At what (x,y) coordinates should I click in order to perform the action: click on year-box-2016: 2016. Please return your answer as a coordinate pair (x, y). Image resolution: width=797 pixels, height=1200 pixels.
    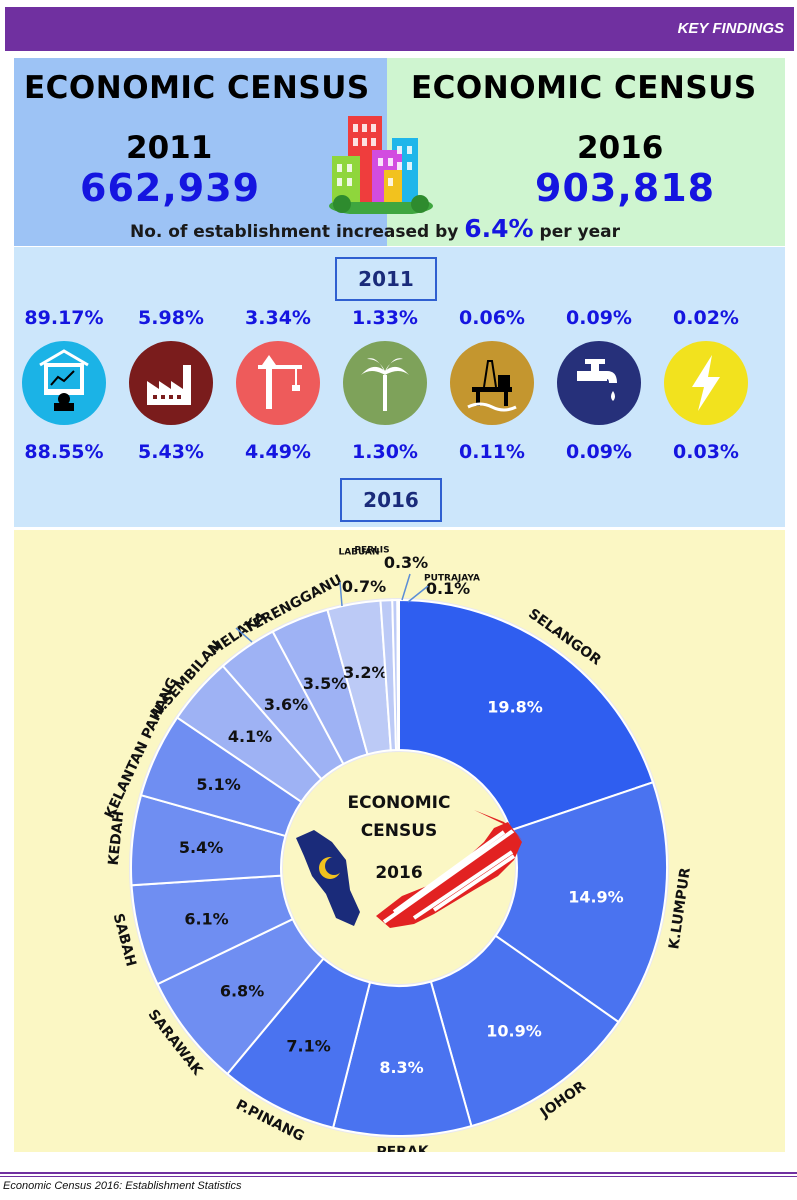
    Looking at the image, I should click on (391, 500).